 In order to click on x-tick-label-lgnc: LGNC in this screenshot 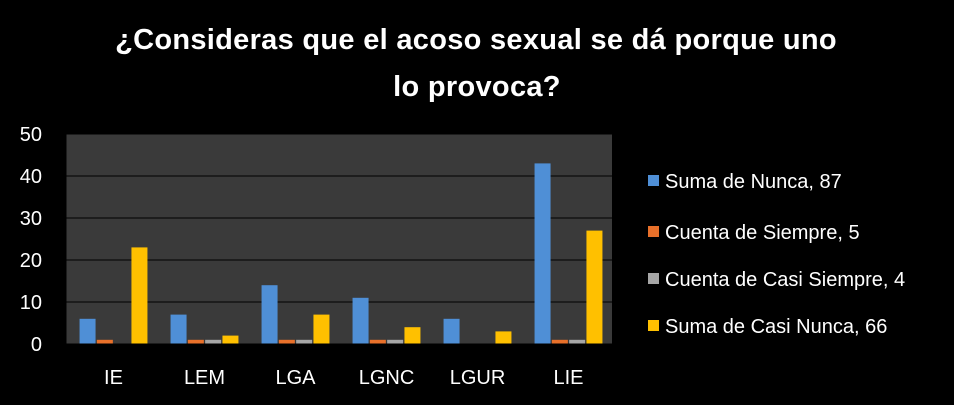, I will do `click(387, 378)`.